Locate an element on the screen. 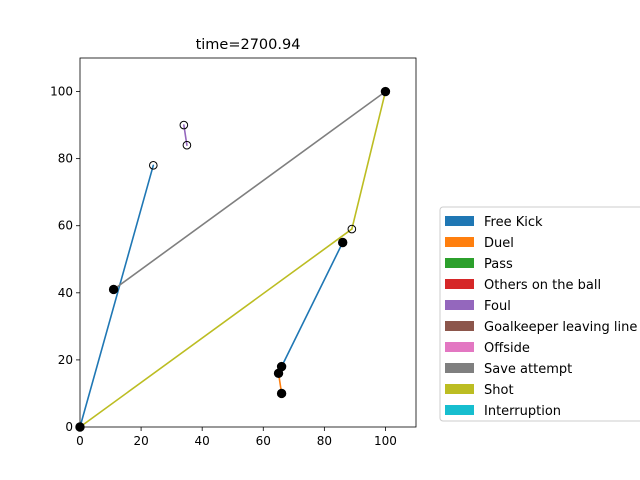 This screenshot has width=640, height=480. legend-label: Shot is located at coordinates (499, 390).